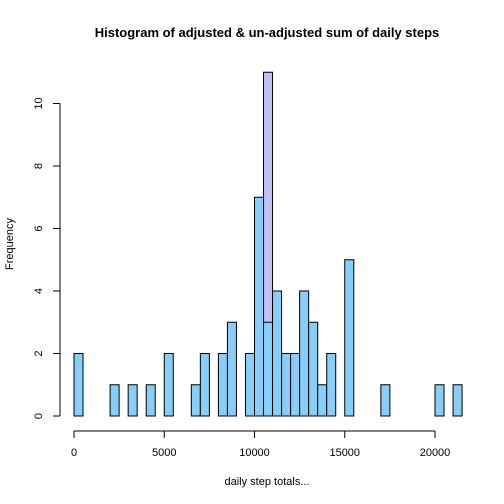  What do you see at coordinates (260, 445) in the screenshot?
I see `x-axis: 0 5000 10000 15000 20000` at bounding box center [260, 445].